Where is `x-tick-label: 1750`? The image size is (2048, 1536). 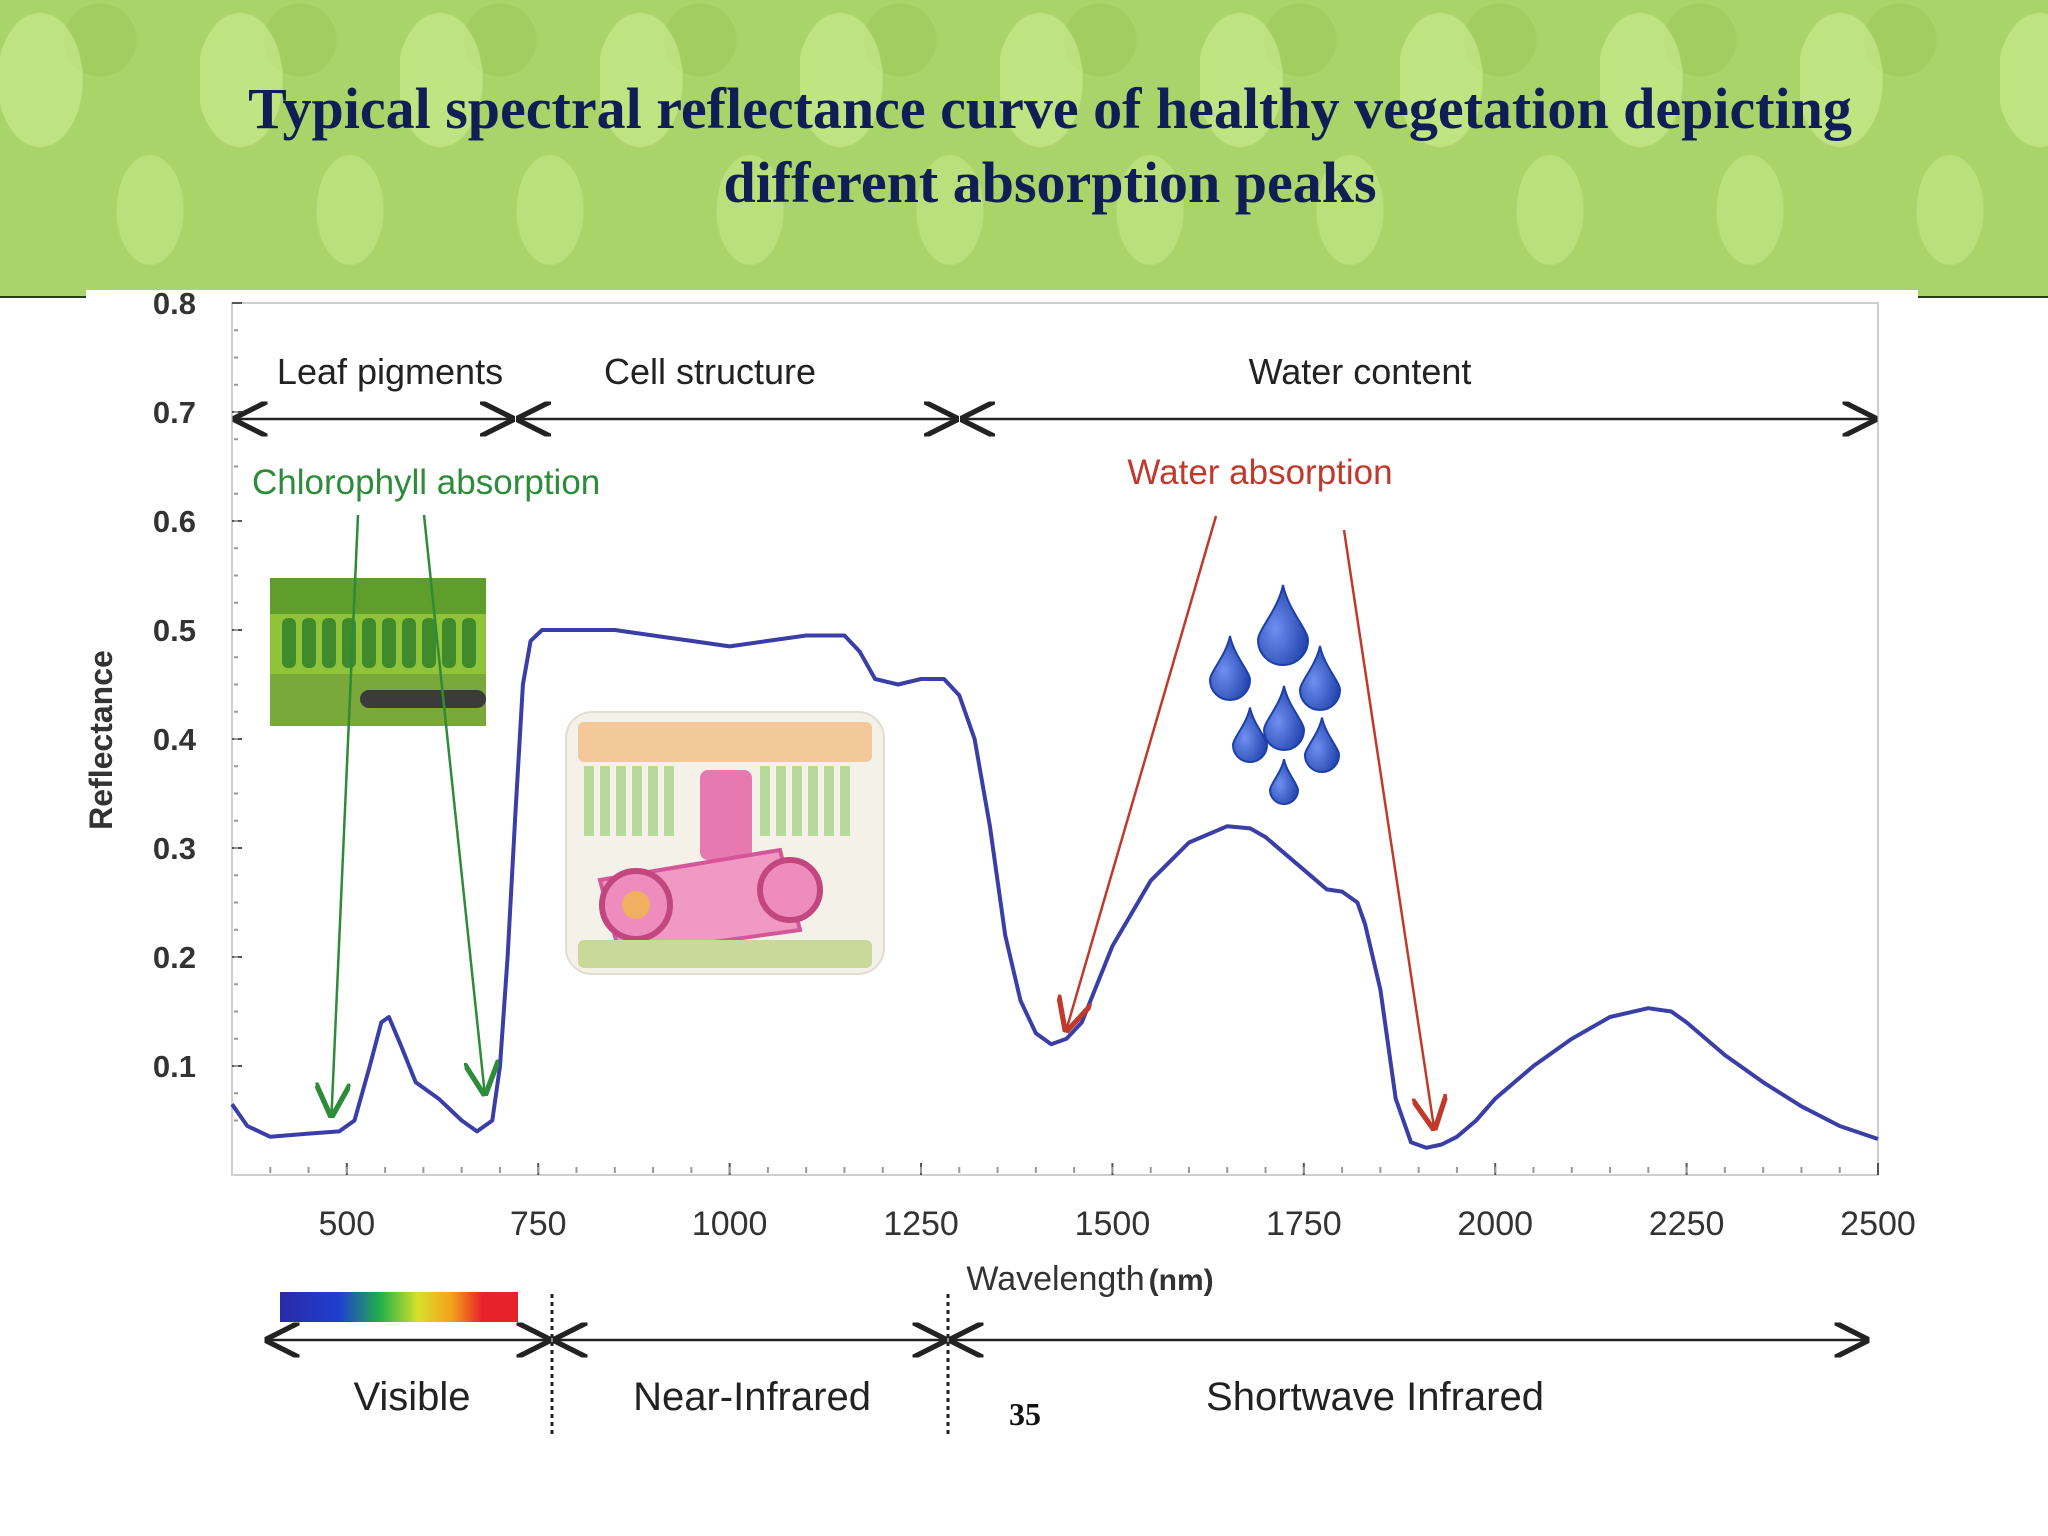 x-tick-label: 1750 is located at coordinates (1304, 1224).